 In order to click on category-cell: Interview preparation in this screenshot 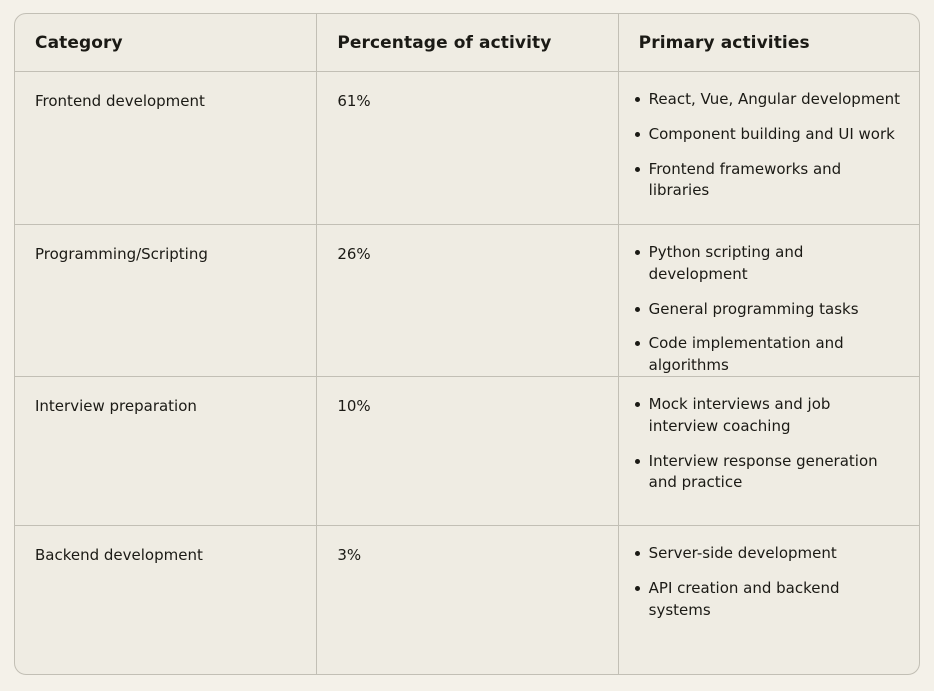, I will do `click(116, 406)`.